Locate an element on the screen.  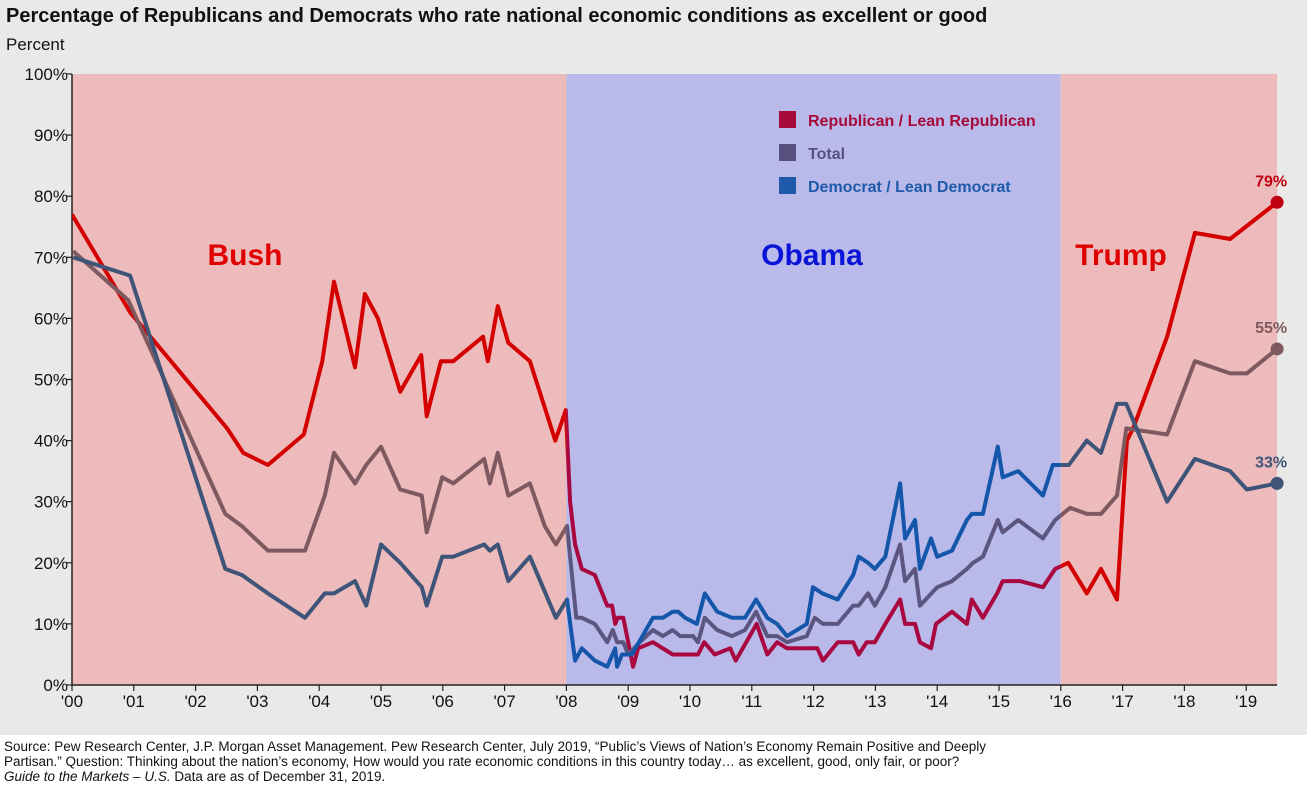
legend-label-republican-lean-republican: Republican / Lean Republican is located at coordinates (922, 121).